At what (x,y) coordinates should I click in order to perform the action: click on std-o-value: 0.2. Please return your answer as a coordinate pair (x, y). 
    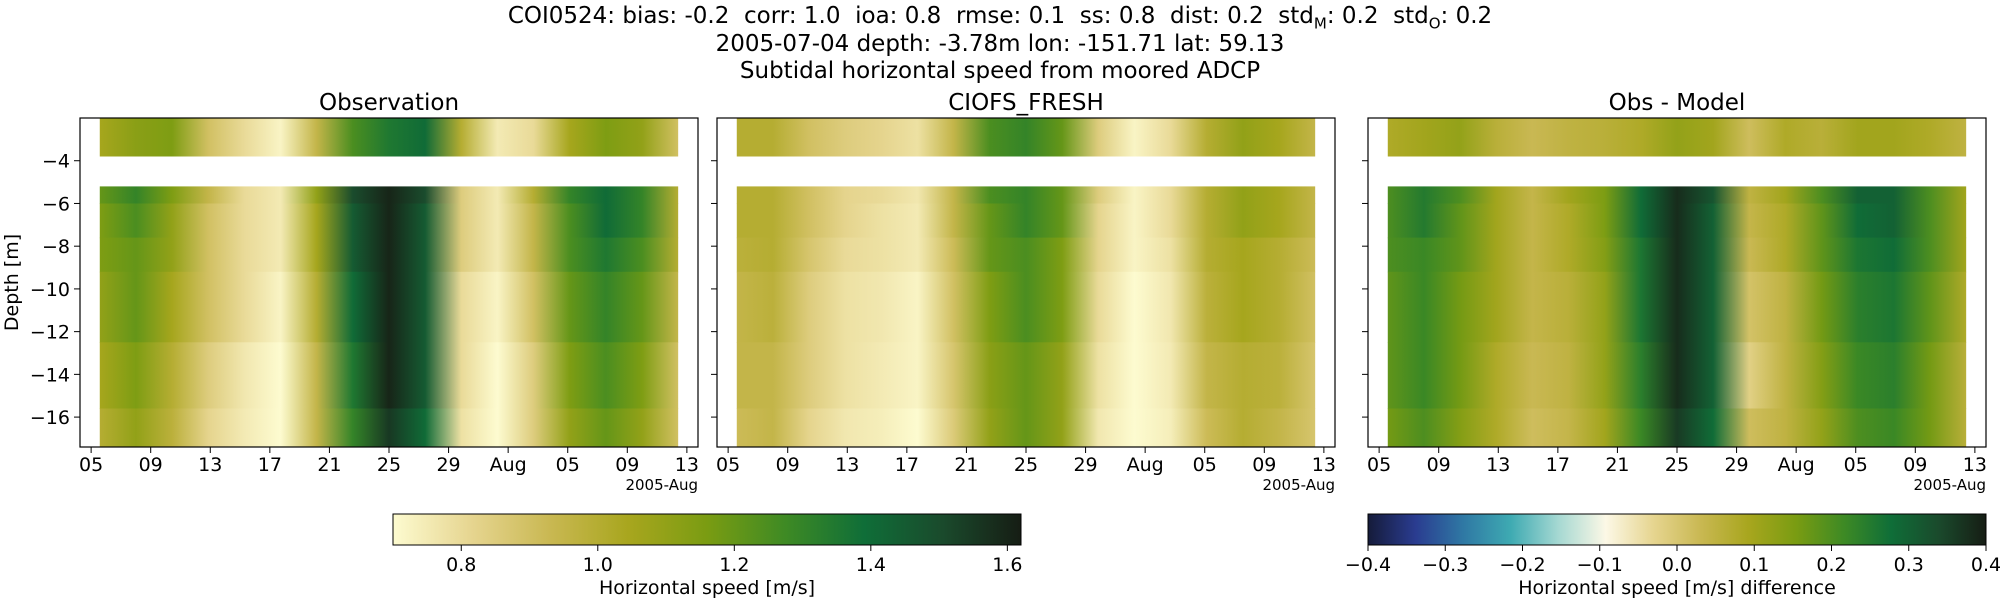
    Looking at the image, I should click on (1474, 16).